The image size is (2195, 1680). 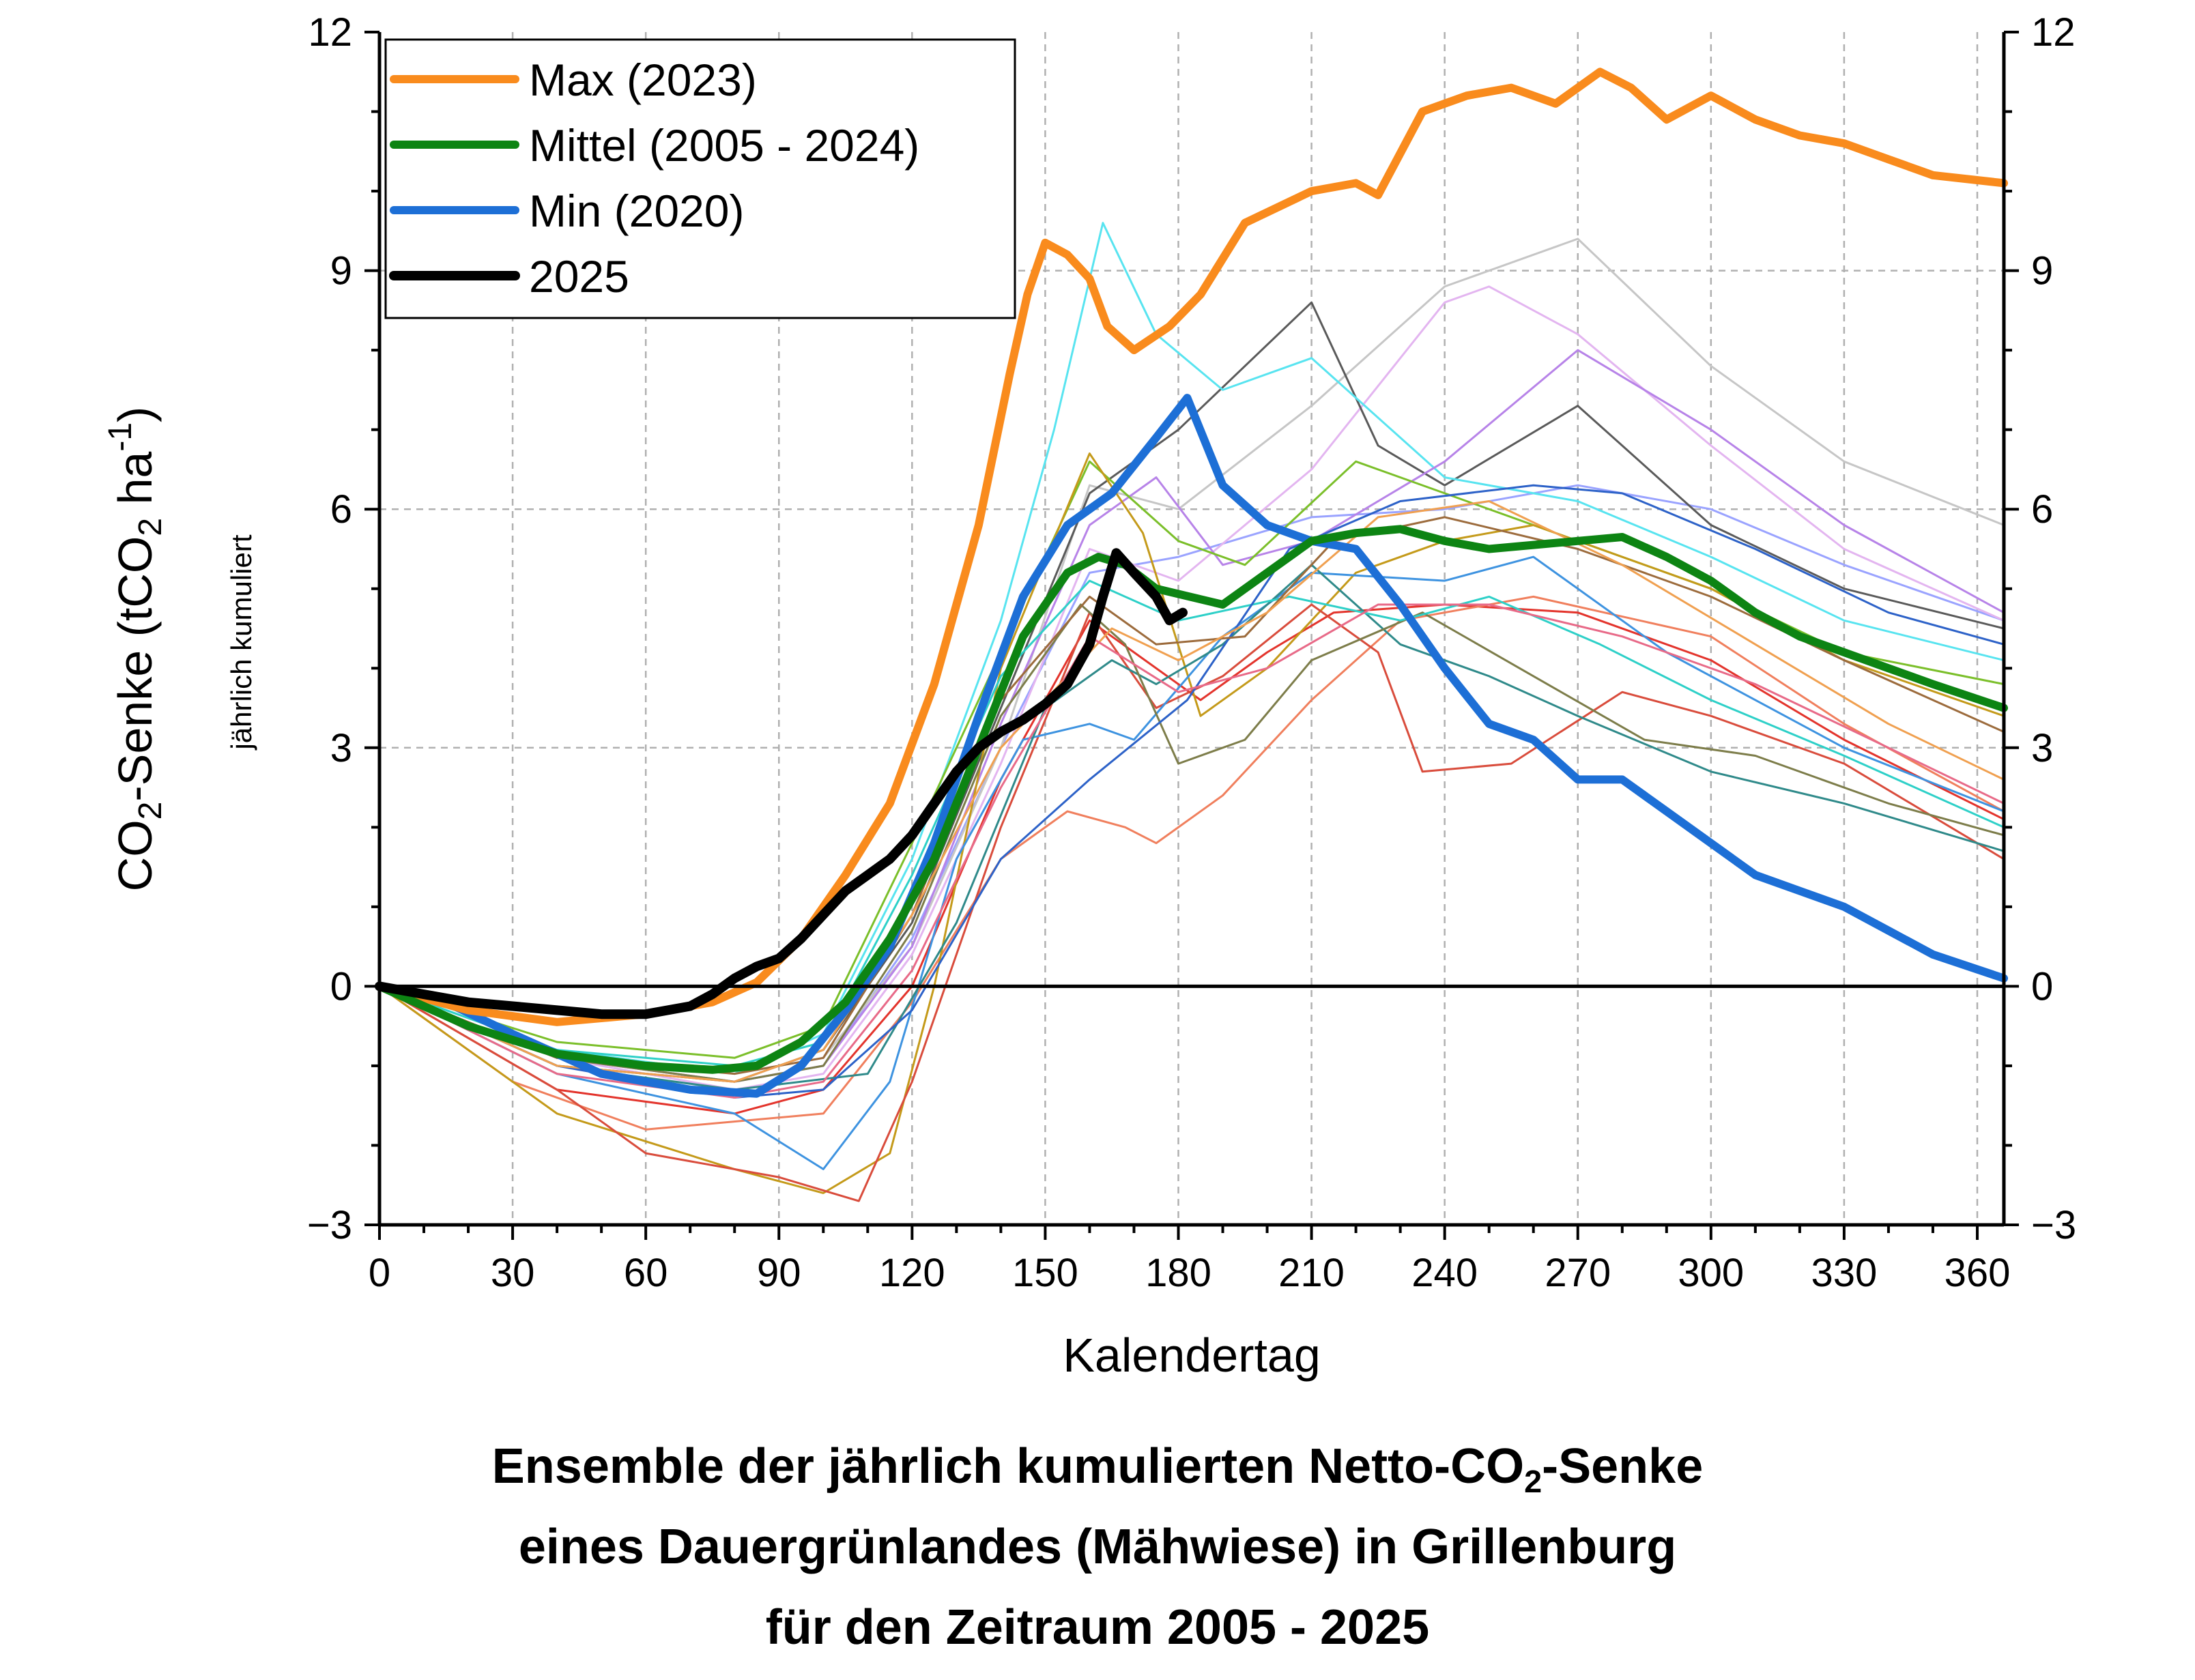 What do you see at coordinates (1045, 1273) in the screenshot?
I see `x-tick-label: 150` at bounding box center [1045, 1273].